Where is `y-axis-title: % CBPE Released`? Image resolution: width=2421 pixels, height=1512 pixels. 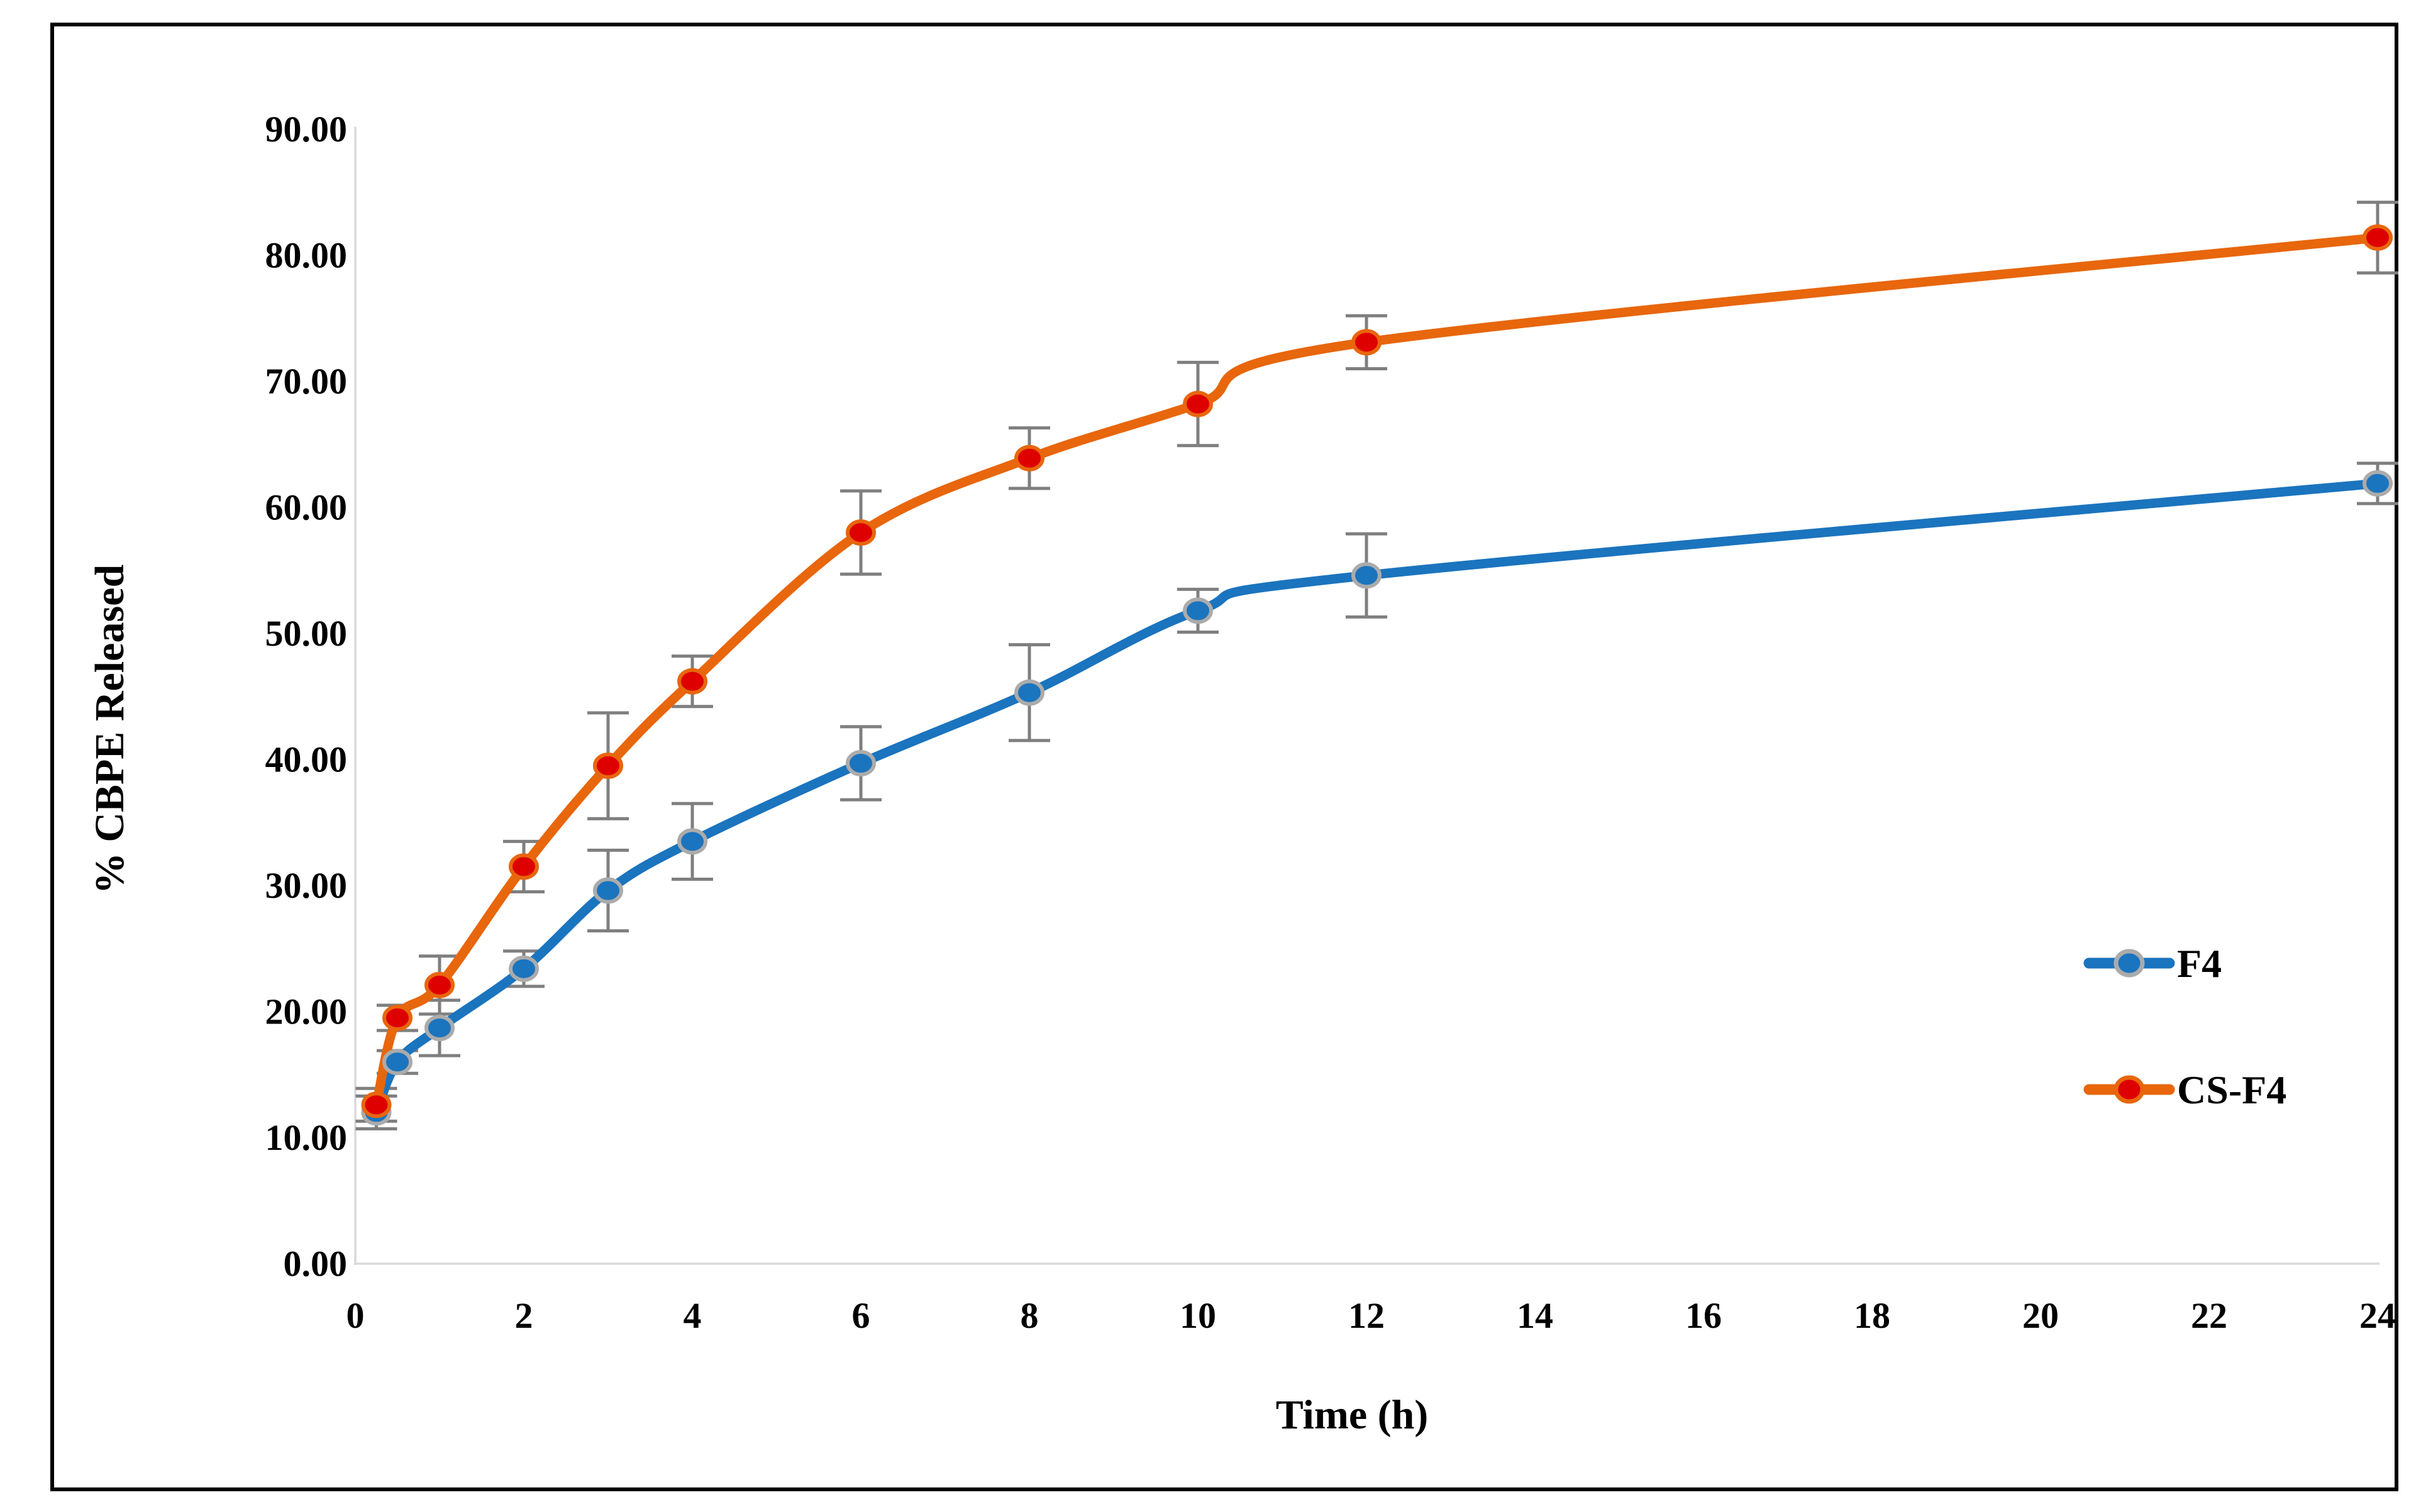
y-axis-title: % CBPE Released is located at coordinates (110, 729).